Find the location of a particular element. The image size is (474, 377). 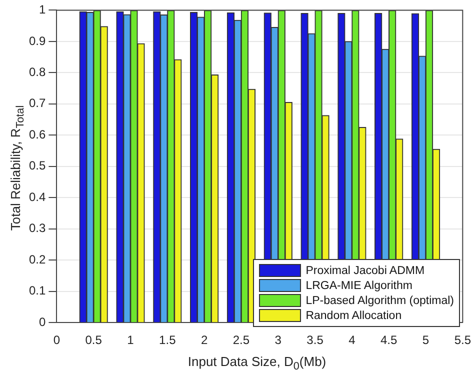

x-tick-label: 0.5 is located at coordinates (93, 340).